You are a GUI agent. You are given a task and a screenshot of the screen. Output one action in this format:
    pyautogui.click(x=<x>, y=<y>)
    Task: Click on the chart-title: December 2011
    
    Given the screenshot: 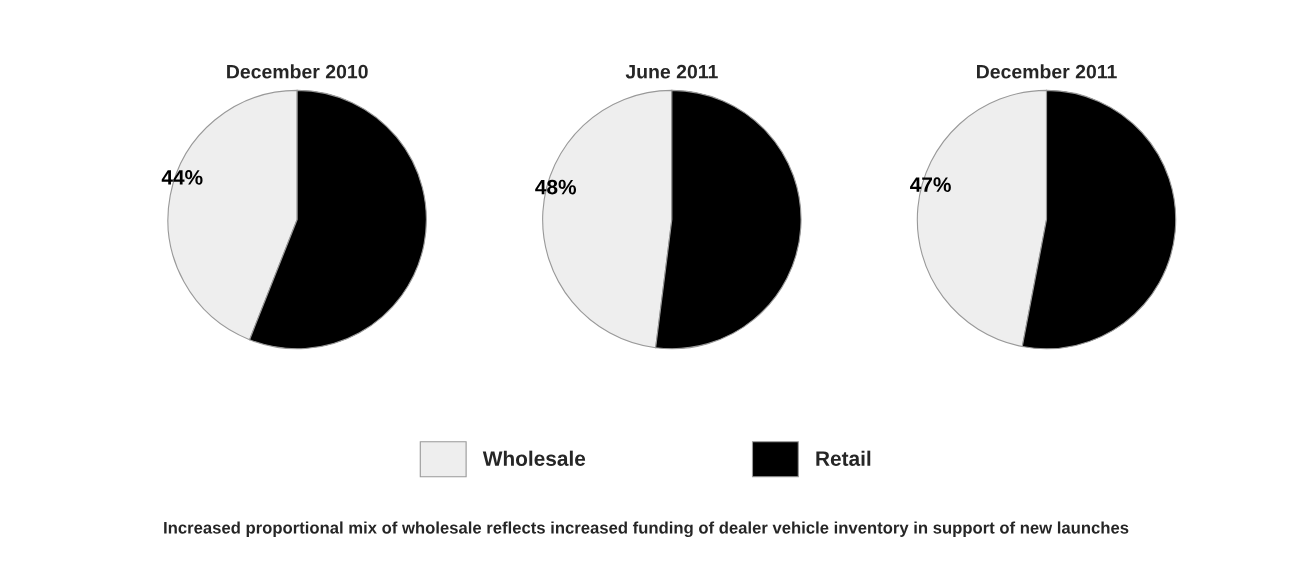 What is the action you would take?
    pyautogui.click(x=1047, y=71)
    